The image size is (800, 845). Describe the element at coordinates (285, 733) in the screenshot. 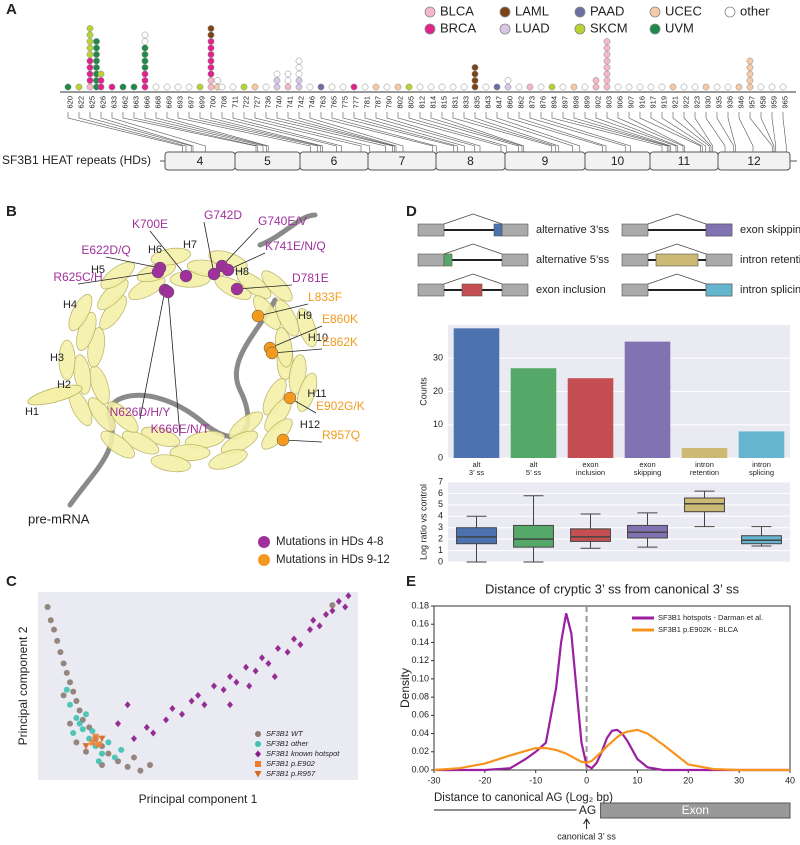

I see `legend-label: SF3B1 WT` at that location.